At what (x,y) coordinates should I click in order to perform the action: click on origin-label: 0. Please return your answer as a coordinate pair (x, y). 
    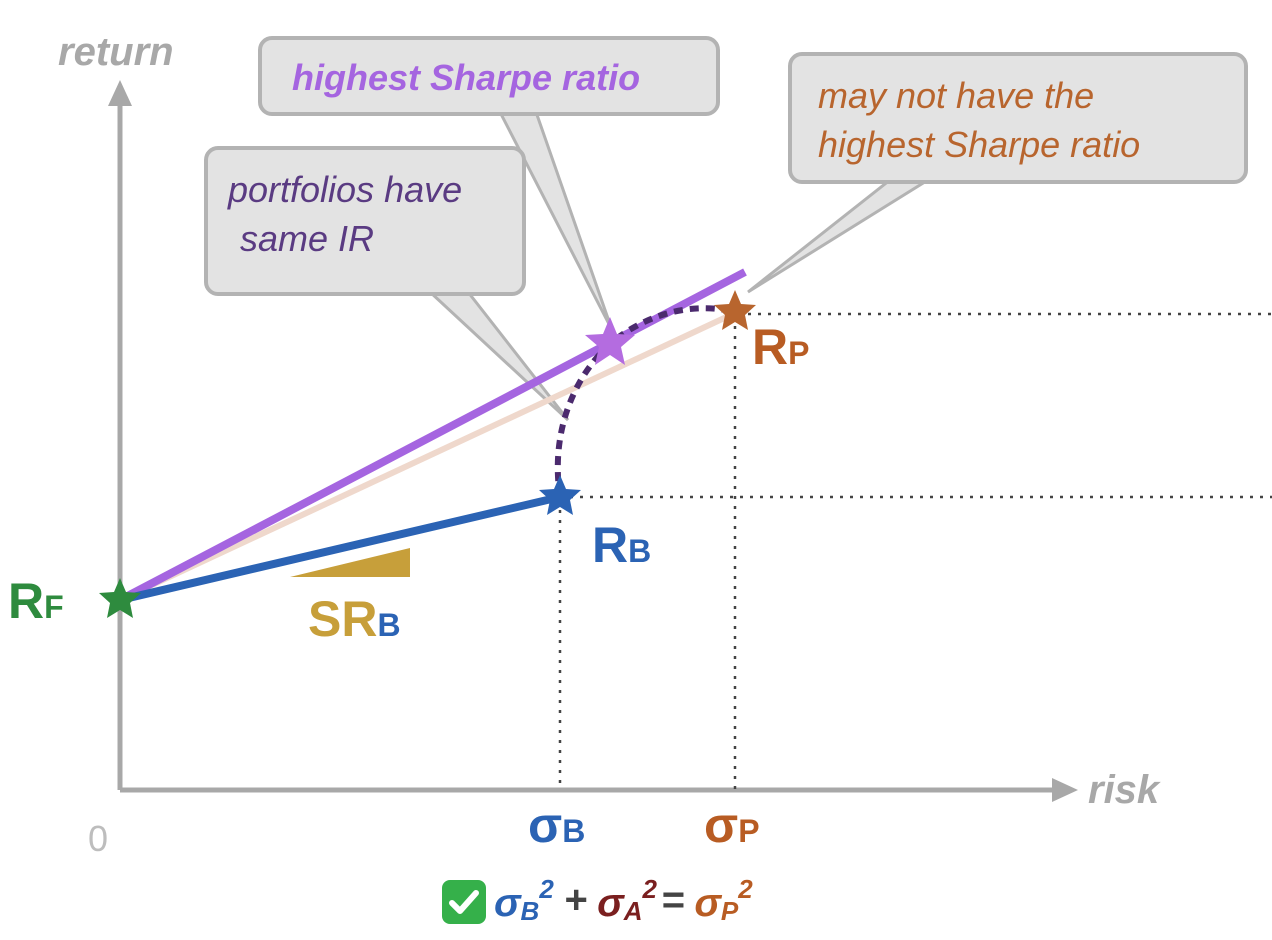
    Looking at the image, I should click on (98, 838).